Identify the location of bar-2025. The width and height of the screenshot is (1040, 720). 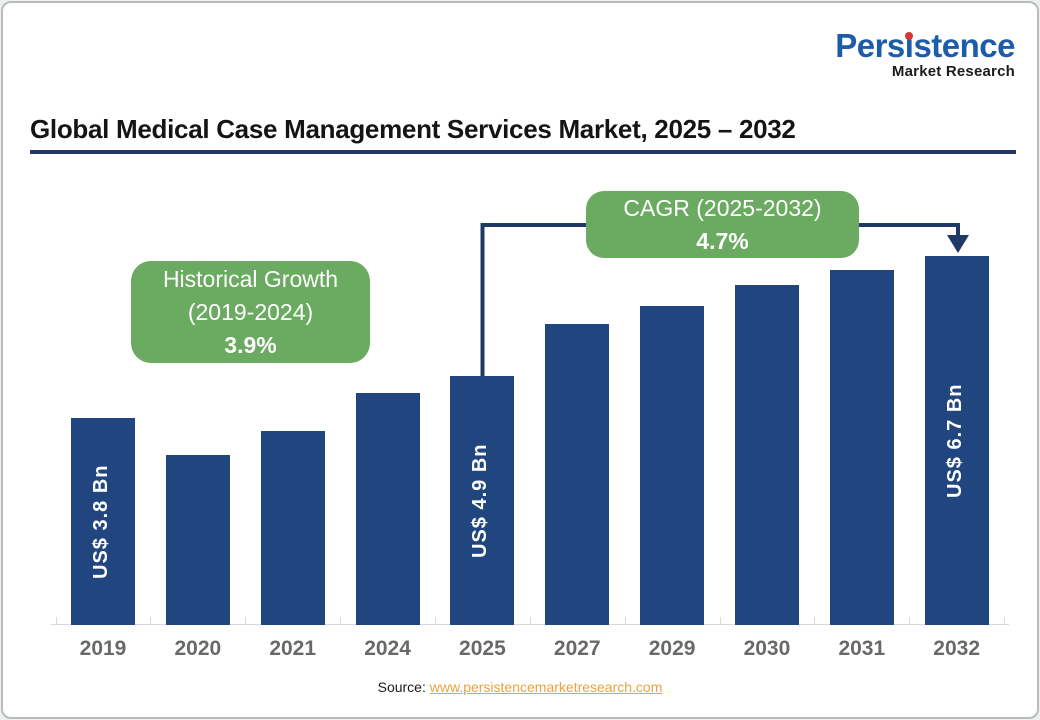
(482, 500).